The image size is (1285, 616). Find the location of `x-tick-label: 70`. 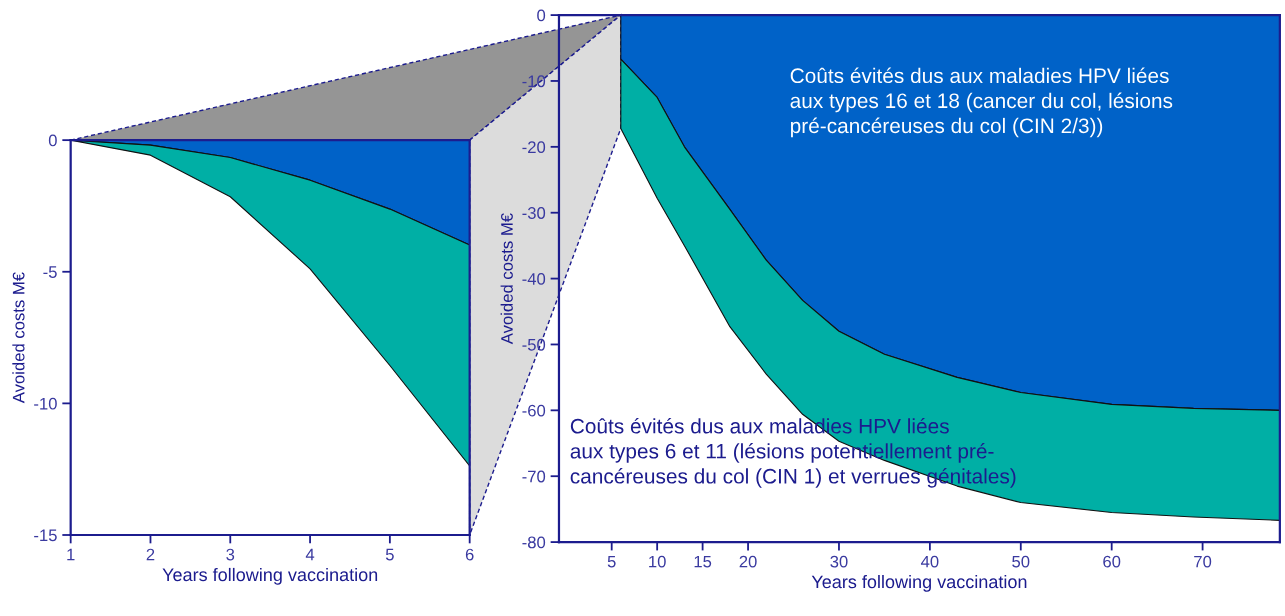

x-tick-label: 70 is located at coordinates (1203, 561).